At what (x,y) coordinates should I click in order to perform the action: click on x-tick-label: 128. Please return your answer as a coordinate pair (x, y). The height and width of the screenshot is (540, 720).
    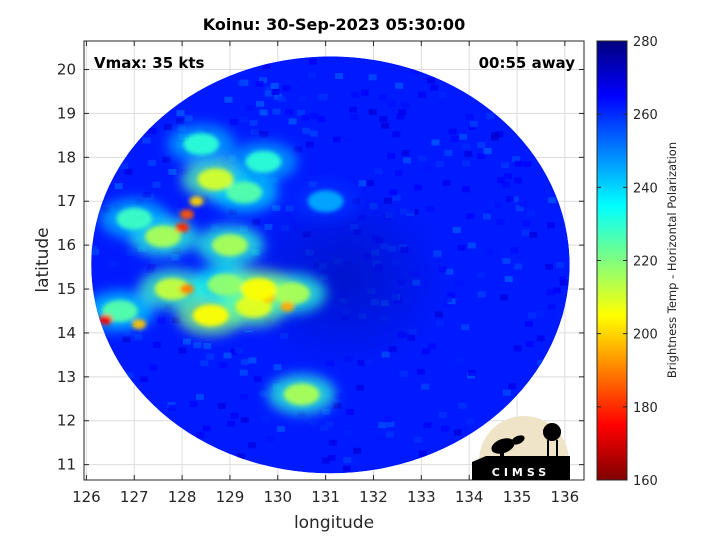
    Looking at the image, I should click on (182, 497).